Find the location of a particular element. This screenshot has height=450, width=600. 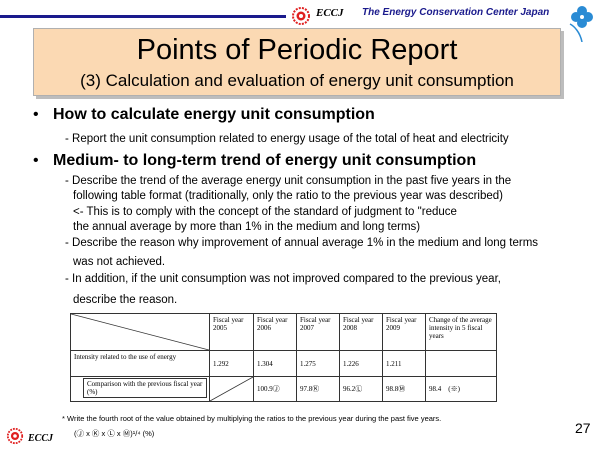

section2-line: was not achieved. is located at coordinates (119, 262).